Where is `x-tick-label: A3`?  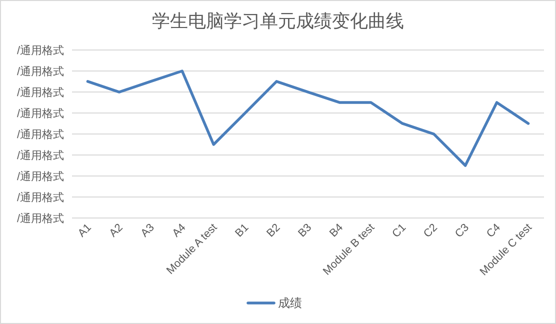 x-tick-label: A3 is located at coordinates (147, 231).